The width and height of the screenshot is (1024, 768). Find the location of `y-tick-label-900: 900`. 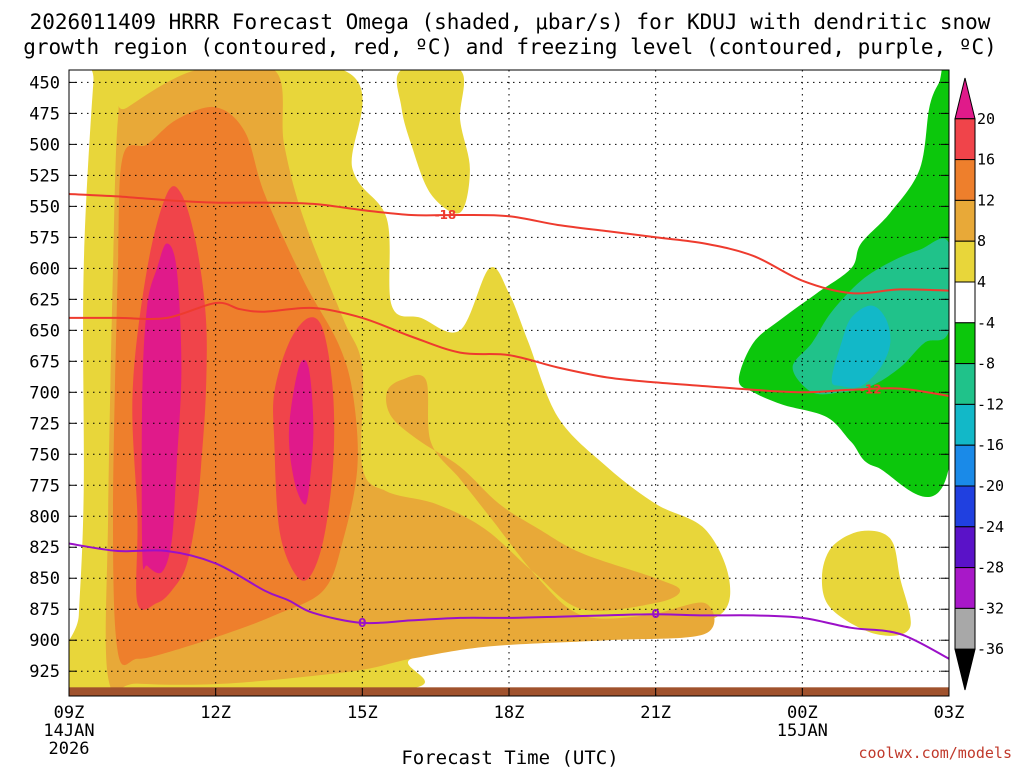

y-tick-label-900: 900 is located at coordinates (44, 641).